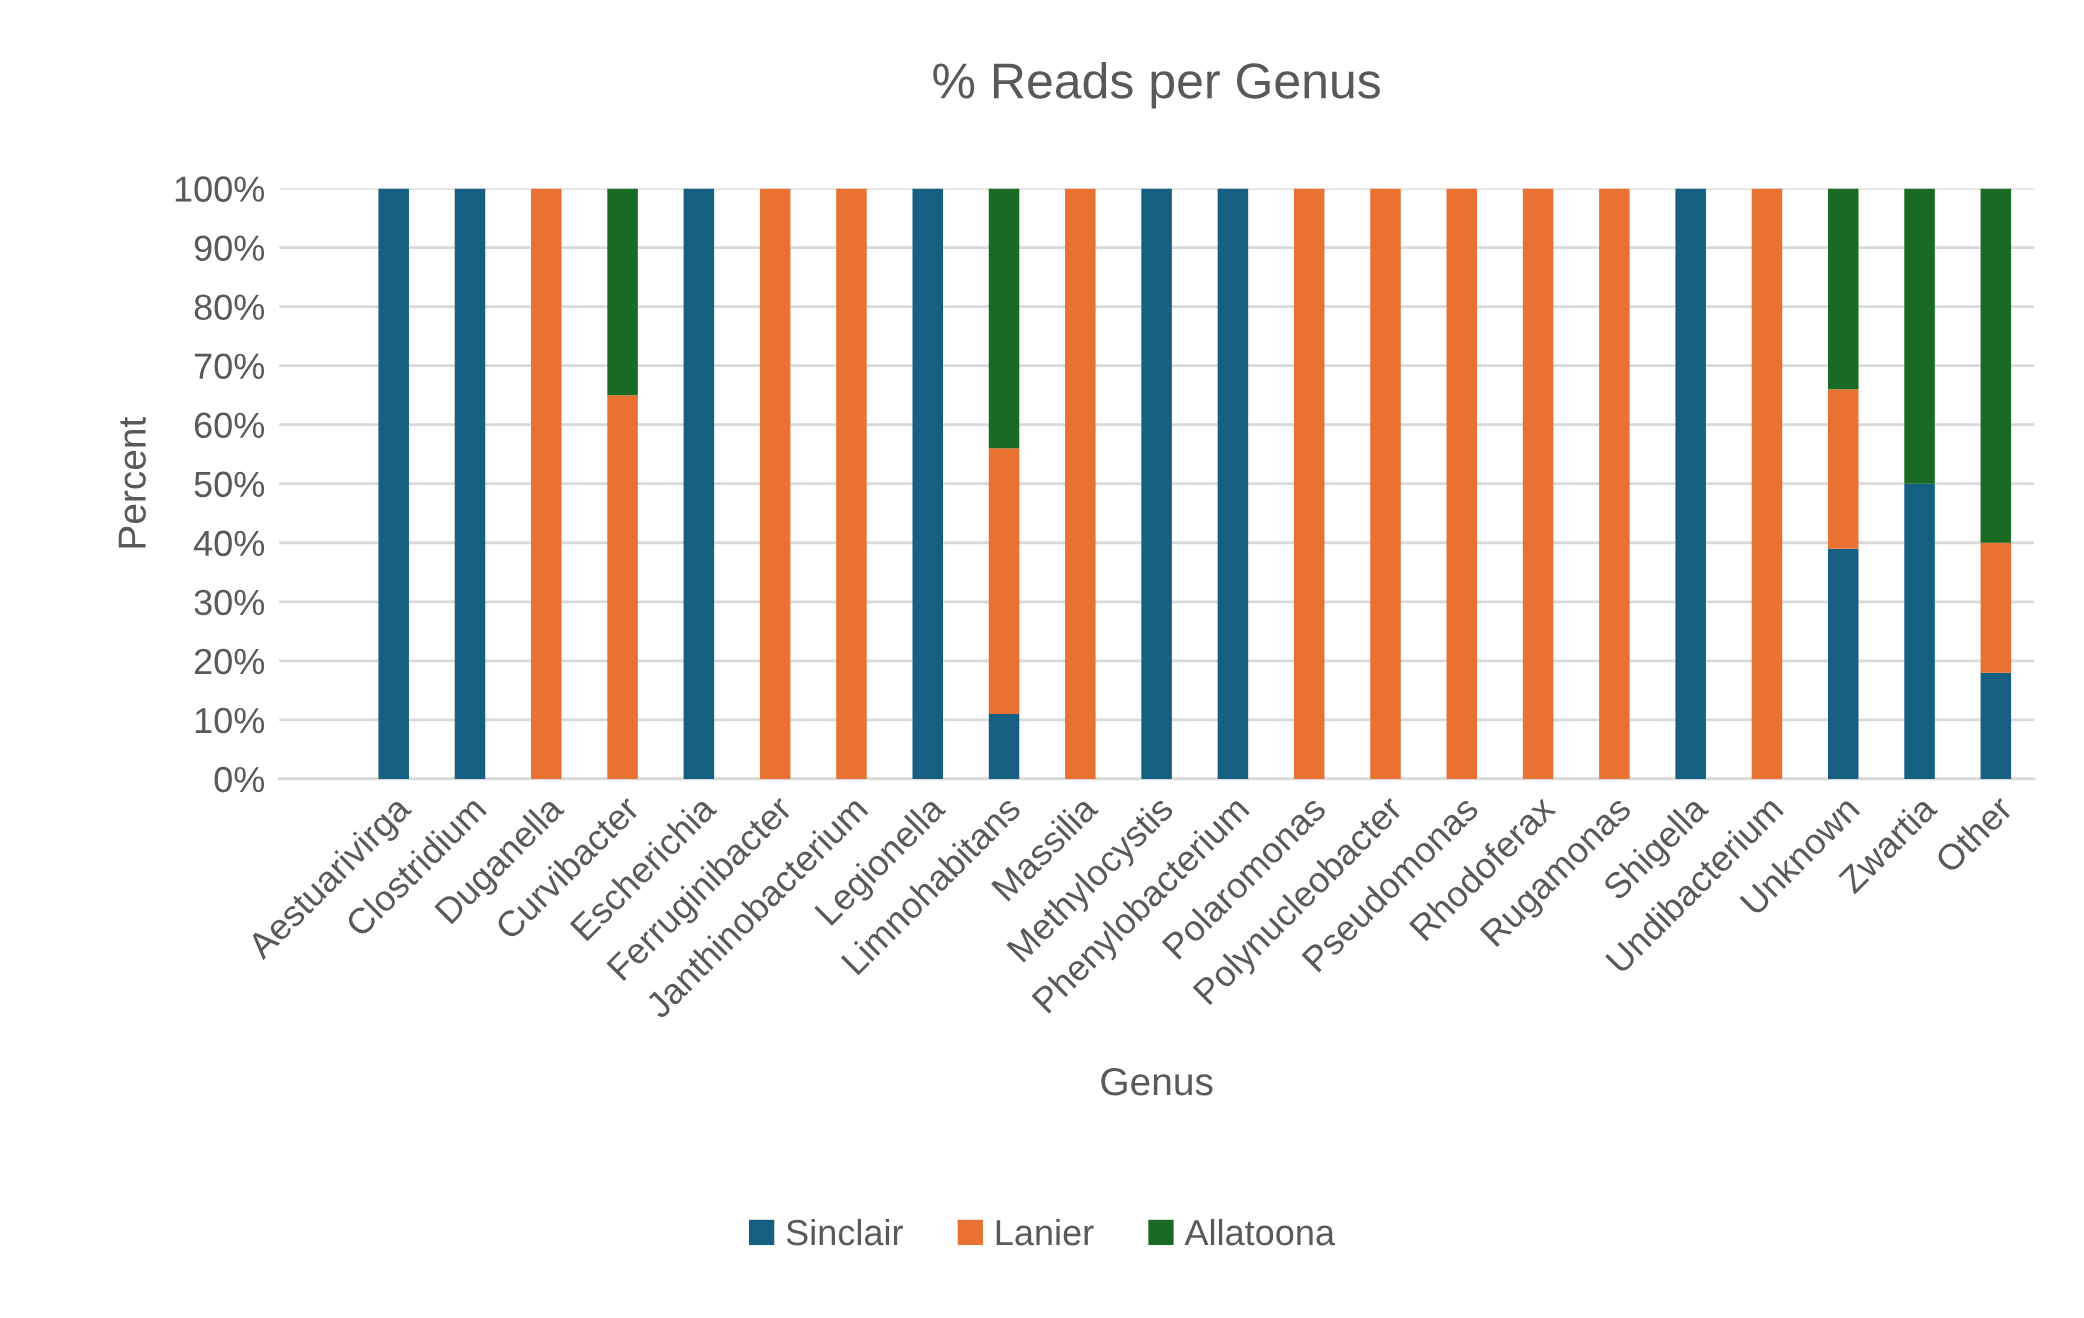  I want to click on y-tick-label: 100%, so click(220, 189).